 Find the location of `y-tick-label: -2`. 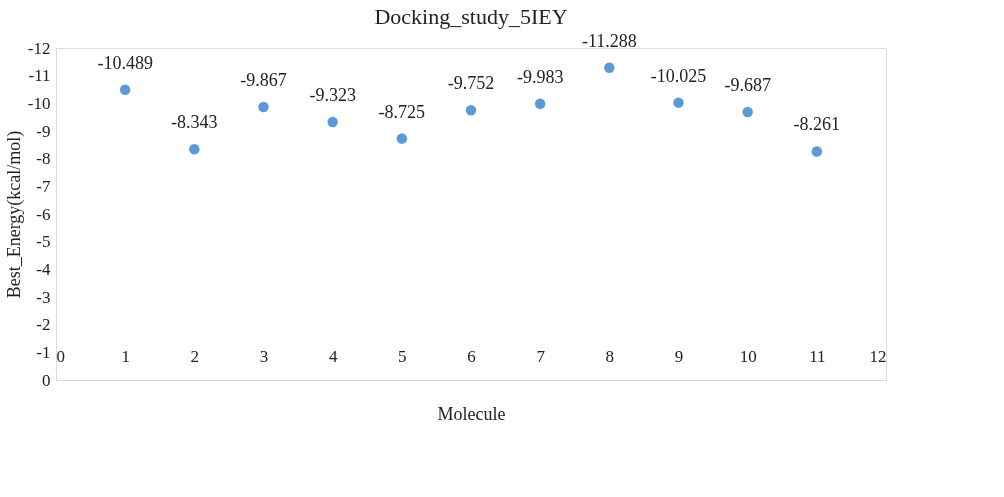

y-tick-label: -2 is located at coordinates (43, 325).